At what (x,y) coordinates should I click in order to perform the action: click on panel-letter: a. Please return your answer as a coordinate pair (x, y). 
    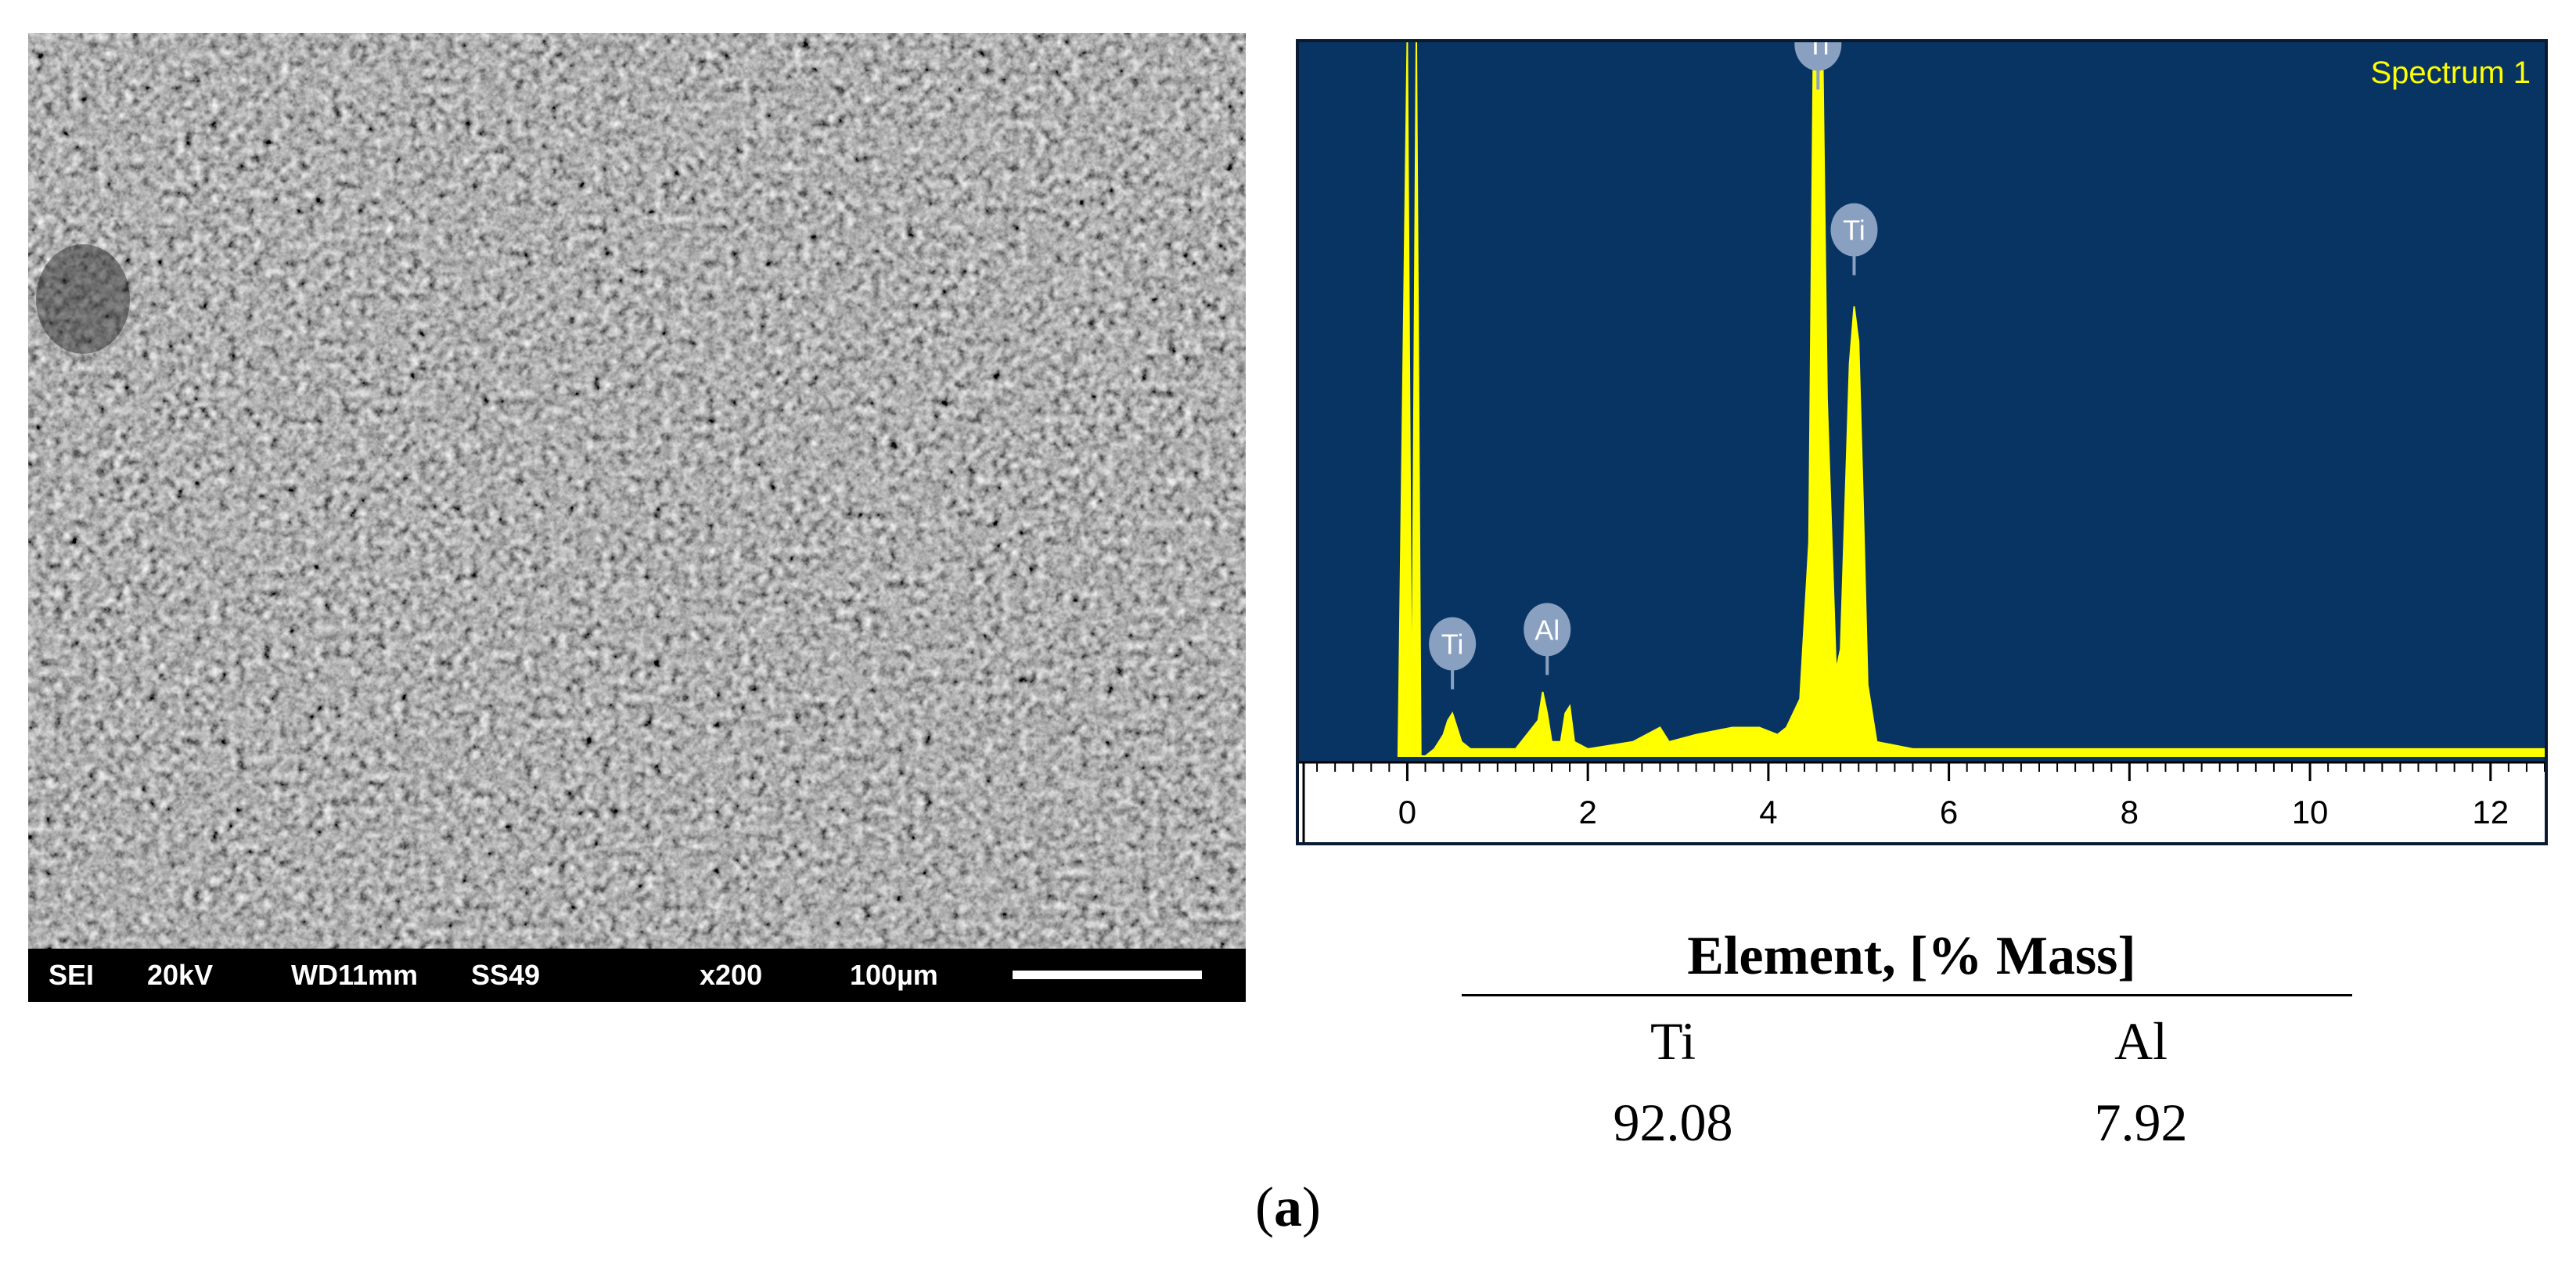
    Looking at the image, I should click on (1288, 1207).